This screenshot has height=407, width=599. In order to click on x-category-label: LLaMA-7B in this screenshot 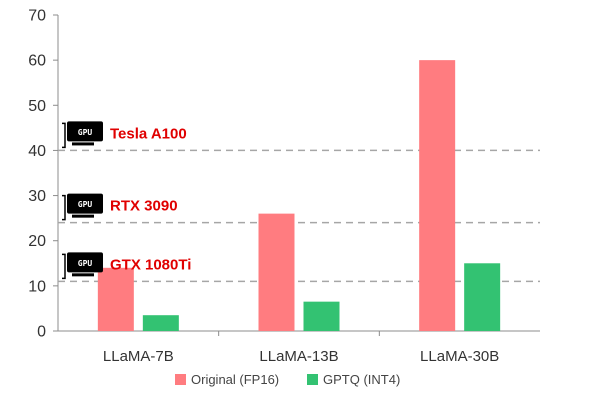, I will do `click(138, 356)`.